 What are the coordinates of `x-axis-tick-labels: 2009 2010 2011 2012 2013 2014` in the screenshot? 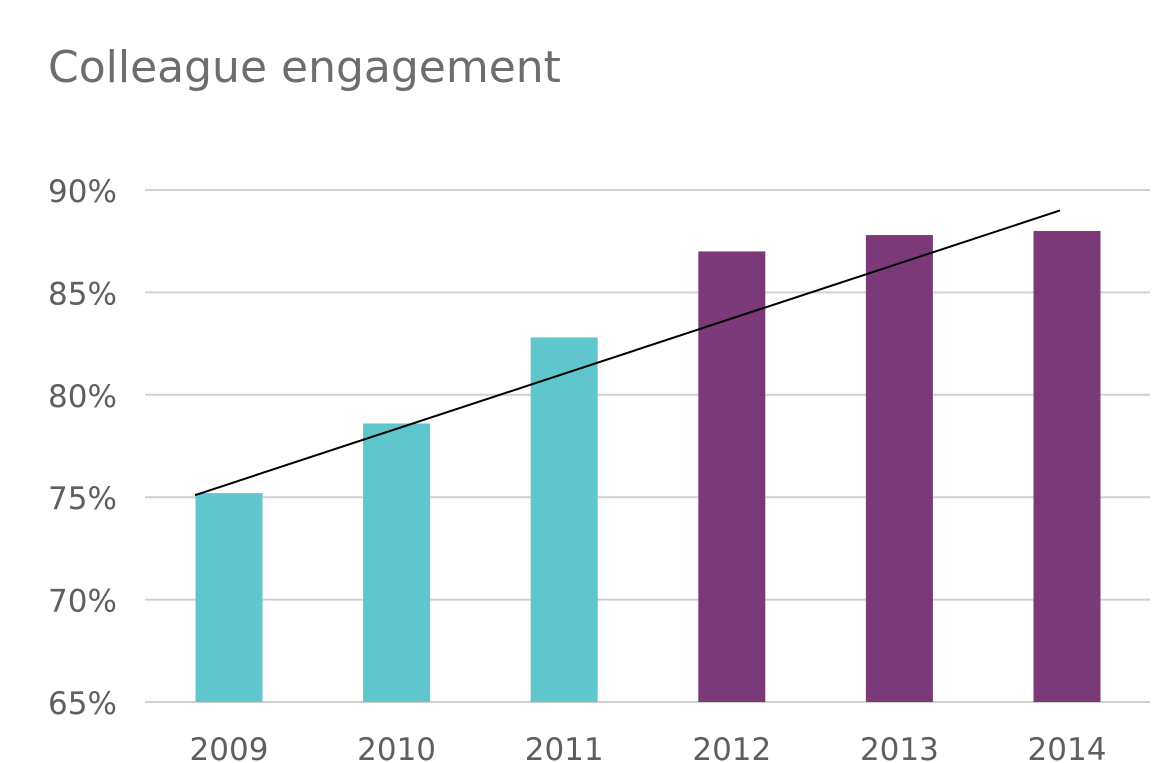 It's located at (648, 747).